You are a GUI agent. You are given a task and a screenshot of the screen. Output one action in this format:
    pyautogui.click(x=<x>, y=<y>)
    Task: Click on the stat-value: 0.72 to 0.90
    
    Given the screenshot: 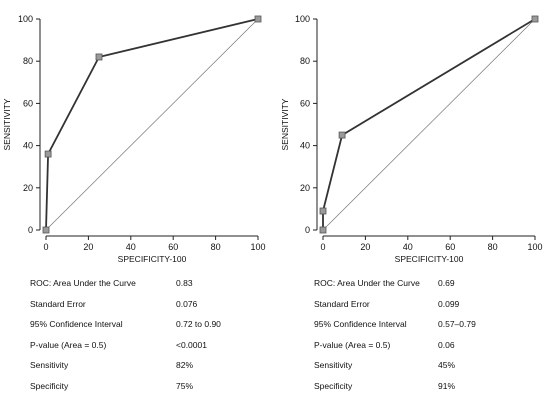 What is the action you would take?
    pyautogui.click(x=198, y=324)
    